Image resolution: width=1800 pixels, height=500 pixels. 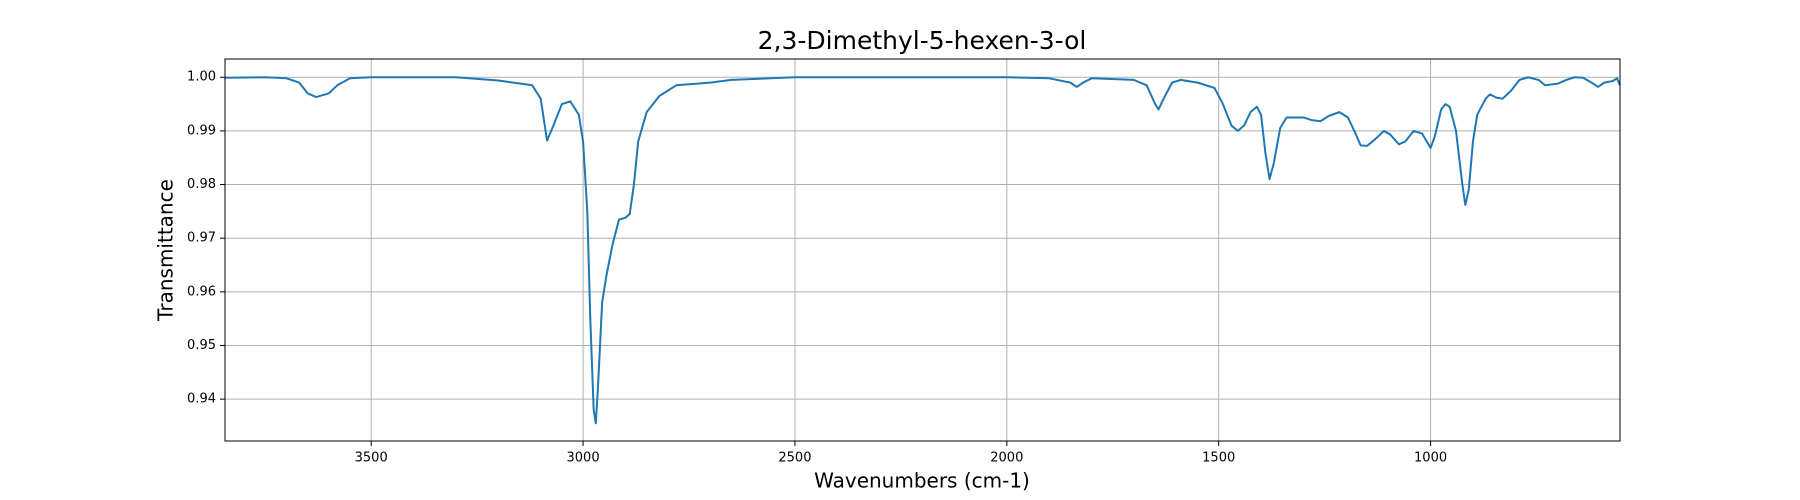 What do you see at coordinates (1218, 458) in the screenshot?
I see `x-tick-label: 1500` at bounding box center [1218, 458].